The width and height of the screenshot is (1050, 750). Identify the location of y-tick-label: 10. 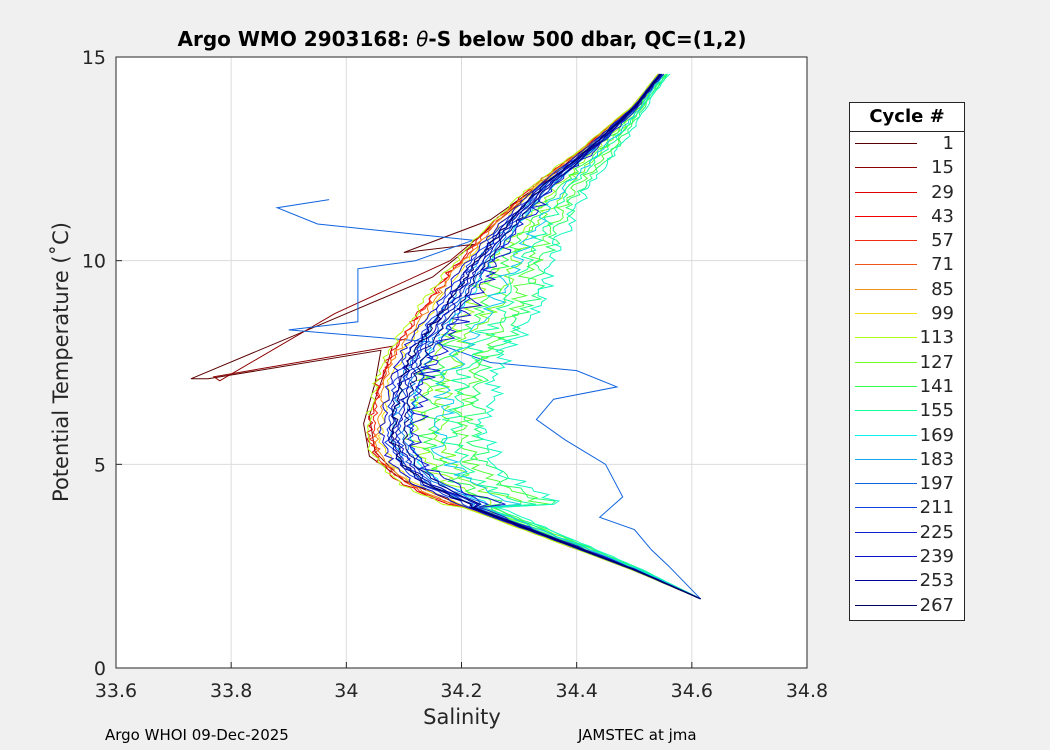
(94, 262).